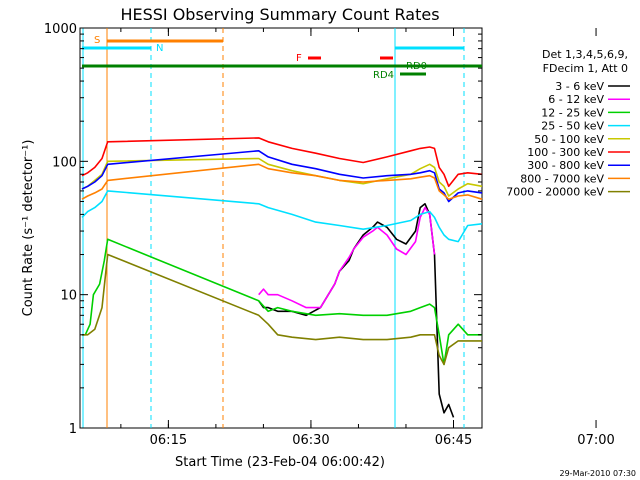 This screenshot has width=640, height=480. What do you see at coordinates (28, 228) in the screenshot?
I see `y-axis-label: Count Rate (s⁻¹ detector⁻¹)` at bounding box center [28, 228].